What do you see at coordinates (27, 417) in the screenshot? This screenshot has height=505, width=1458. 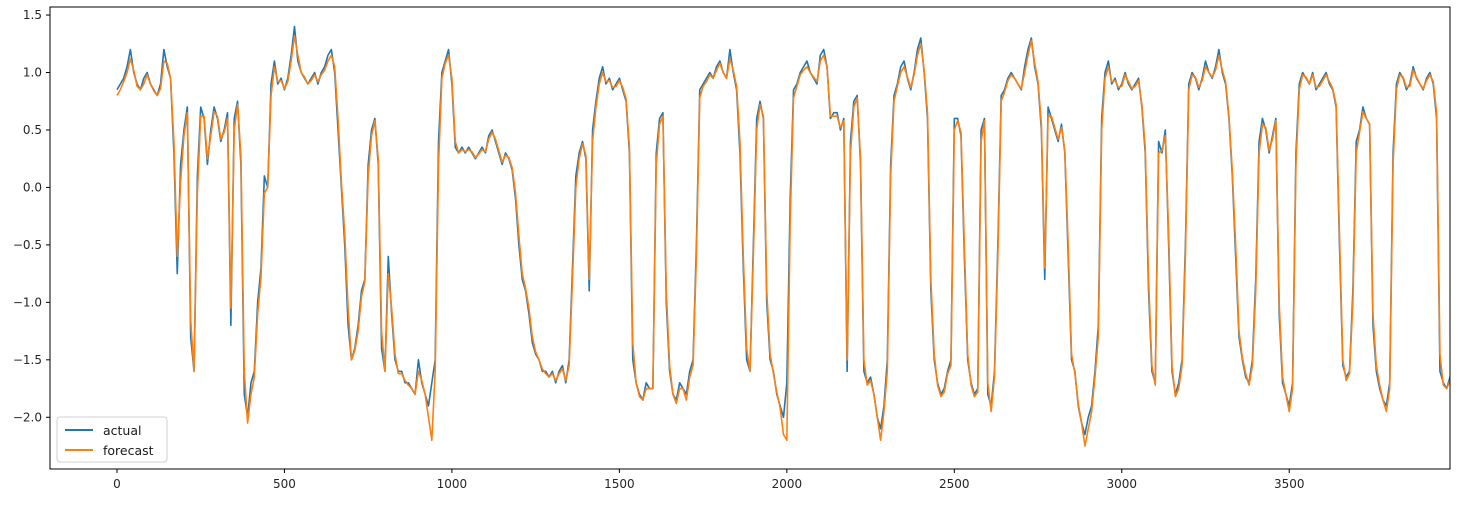 I see `y-tick-label: −2.0` at bounding box center [27, 417].